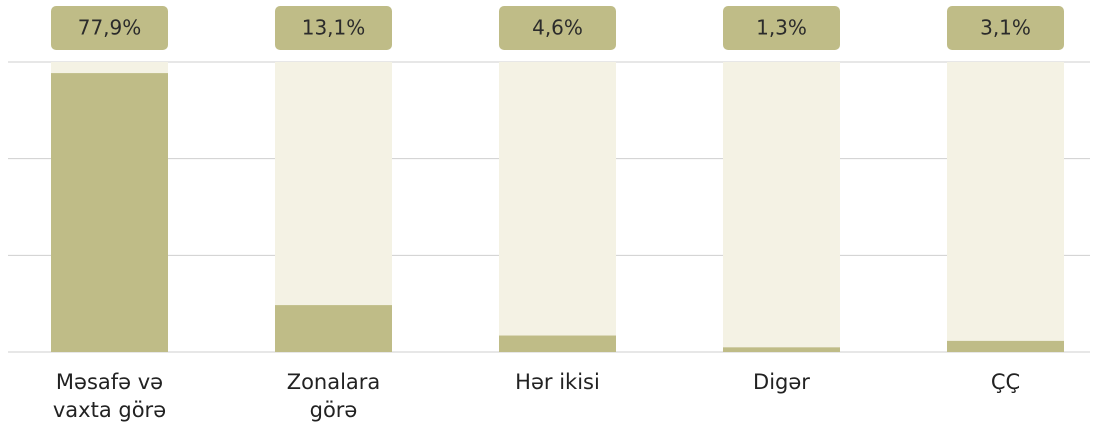 Image resolution: width=1102 pixels, height=426 pixels. Describe the element at coordinates (109, 396) in the screenshot. I see `x-tick-label: Məsafə və vaxta görə` at that location.